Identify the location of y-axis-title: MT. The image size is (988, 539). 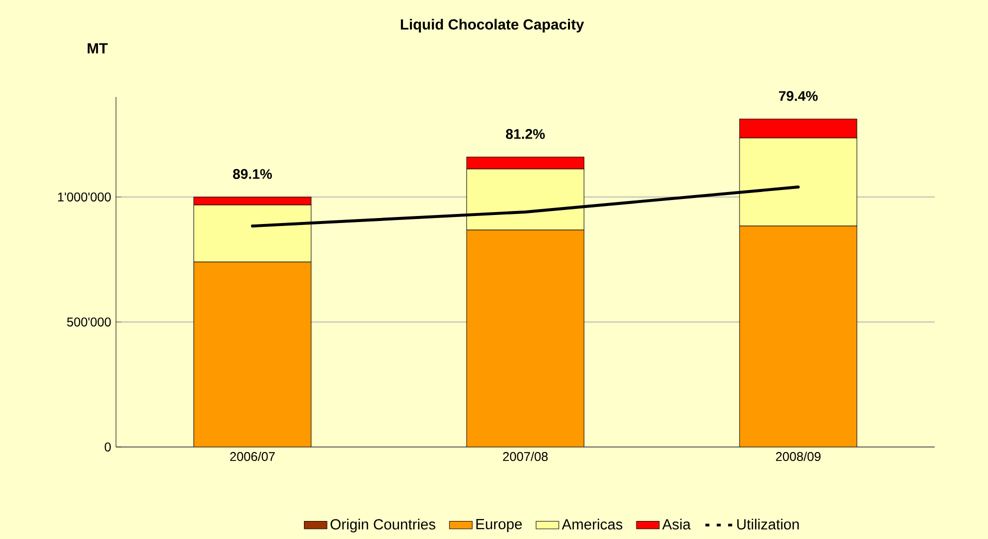
(98, 48).